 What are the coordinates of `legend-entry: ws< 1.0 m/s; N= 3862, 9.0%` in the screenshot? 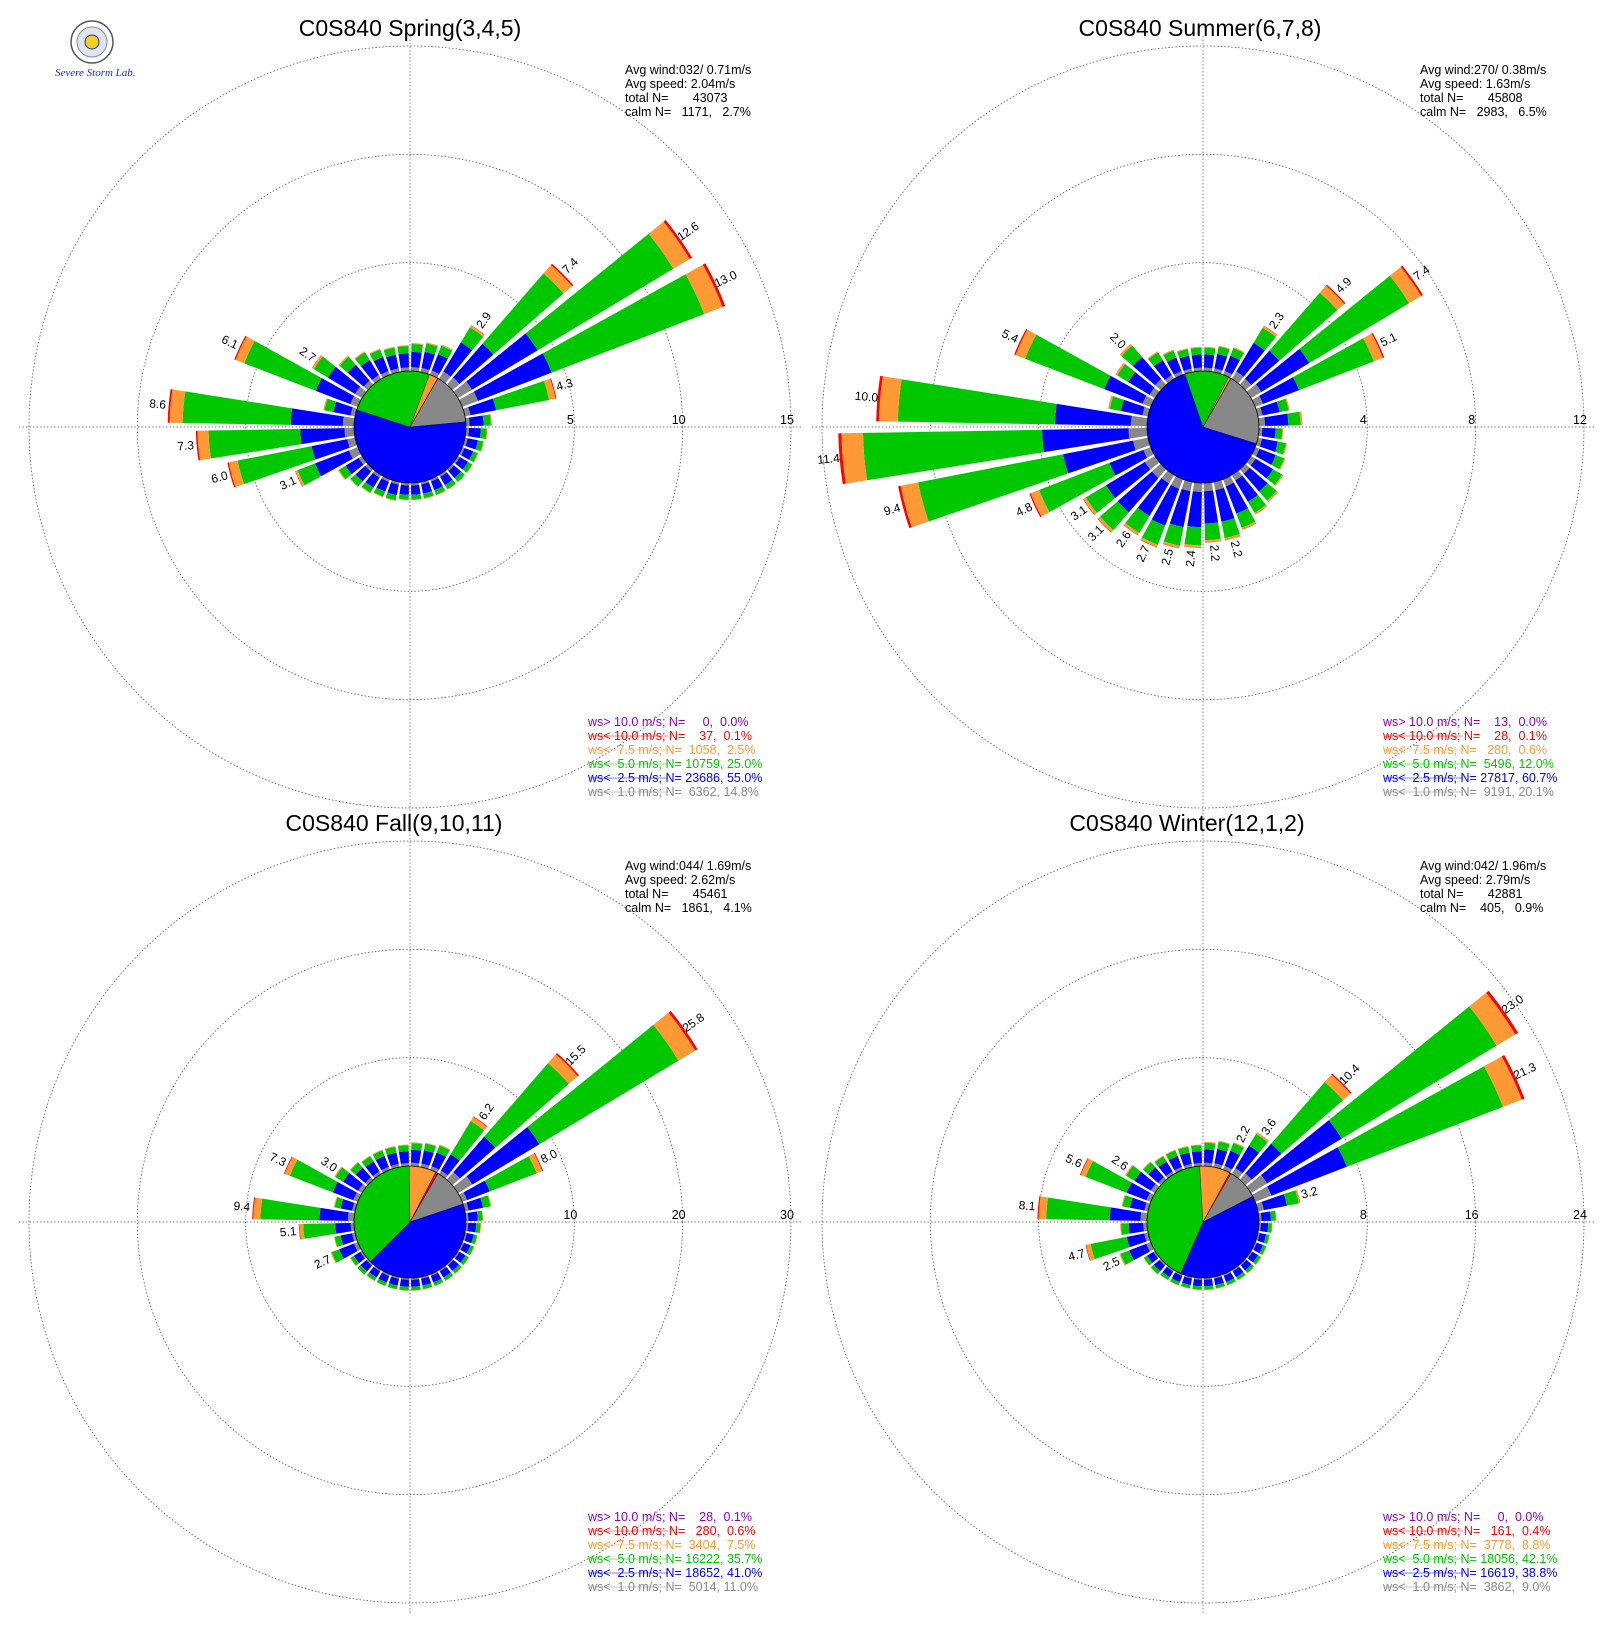 It's located at (1466, 1587).